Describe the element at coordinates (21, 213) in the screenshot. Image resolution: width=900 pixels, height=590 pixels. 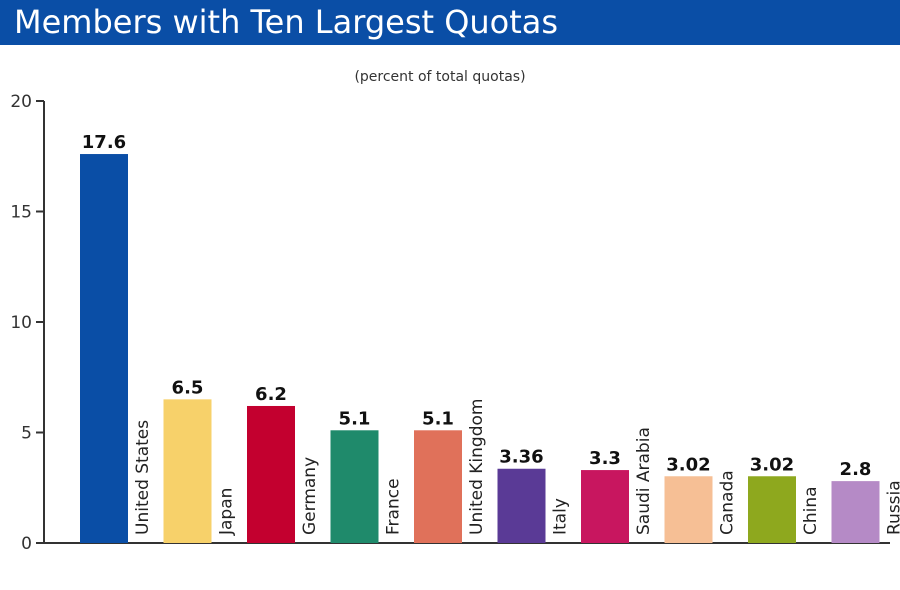
I see `y-tick-label: 15` at that location.